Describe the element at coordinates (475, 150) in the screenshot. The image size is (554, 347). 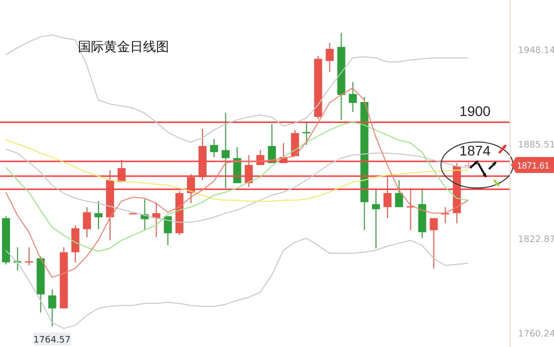
I see `ref-line-label: 1874` at that location.